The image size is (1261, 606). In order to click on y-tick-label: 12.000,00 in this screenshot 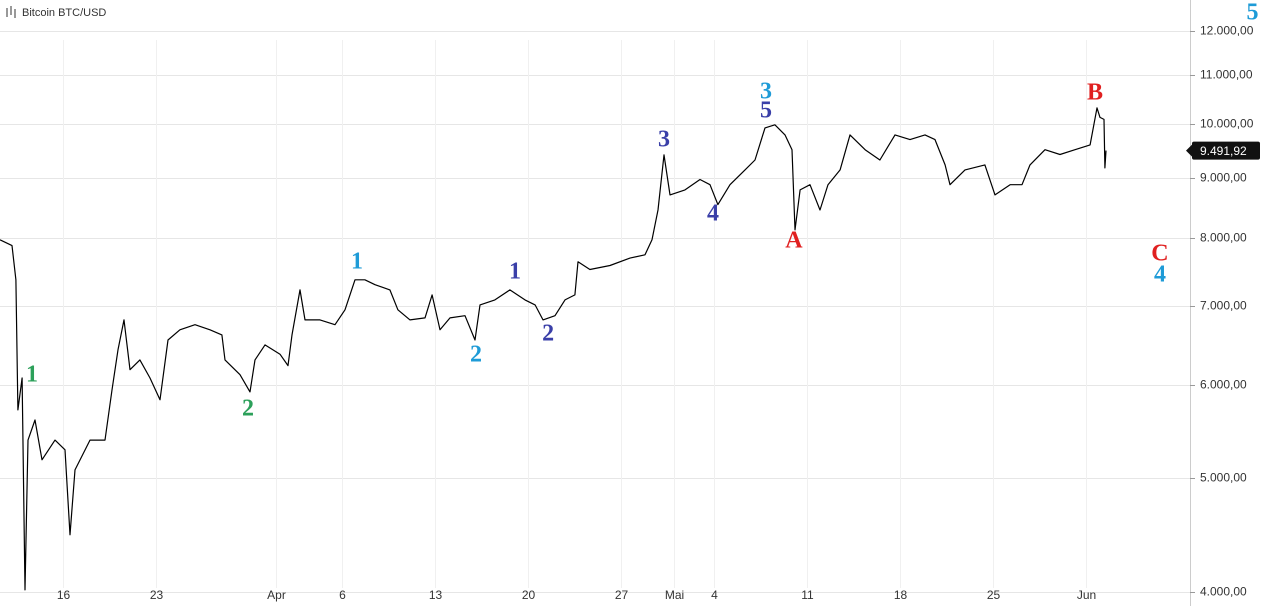, I will do `click(1227, 31)`.